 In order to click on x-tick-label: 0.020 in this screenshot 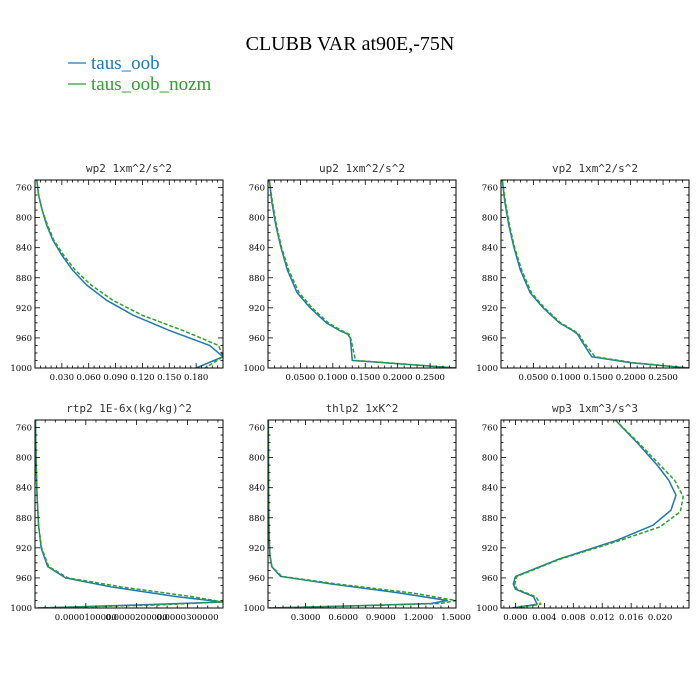, I will do `click(660, 618)`.